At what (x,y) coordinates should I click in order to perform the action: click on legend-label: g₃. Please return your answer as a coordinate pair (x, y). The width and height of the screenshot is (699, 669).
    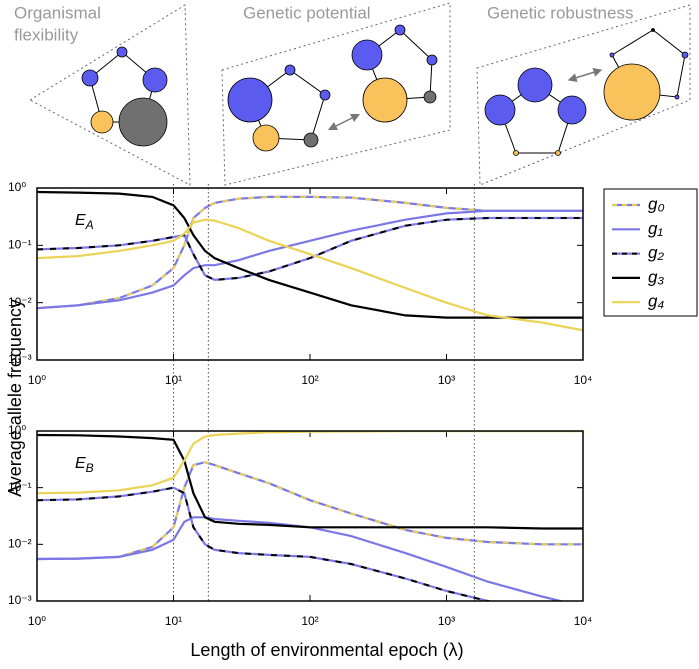
    Looking at the image, I should click on (656, 276).